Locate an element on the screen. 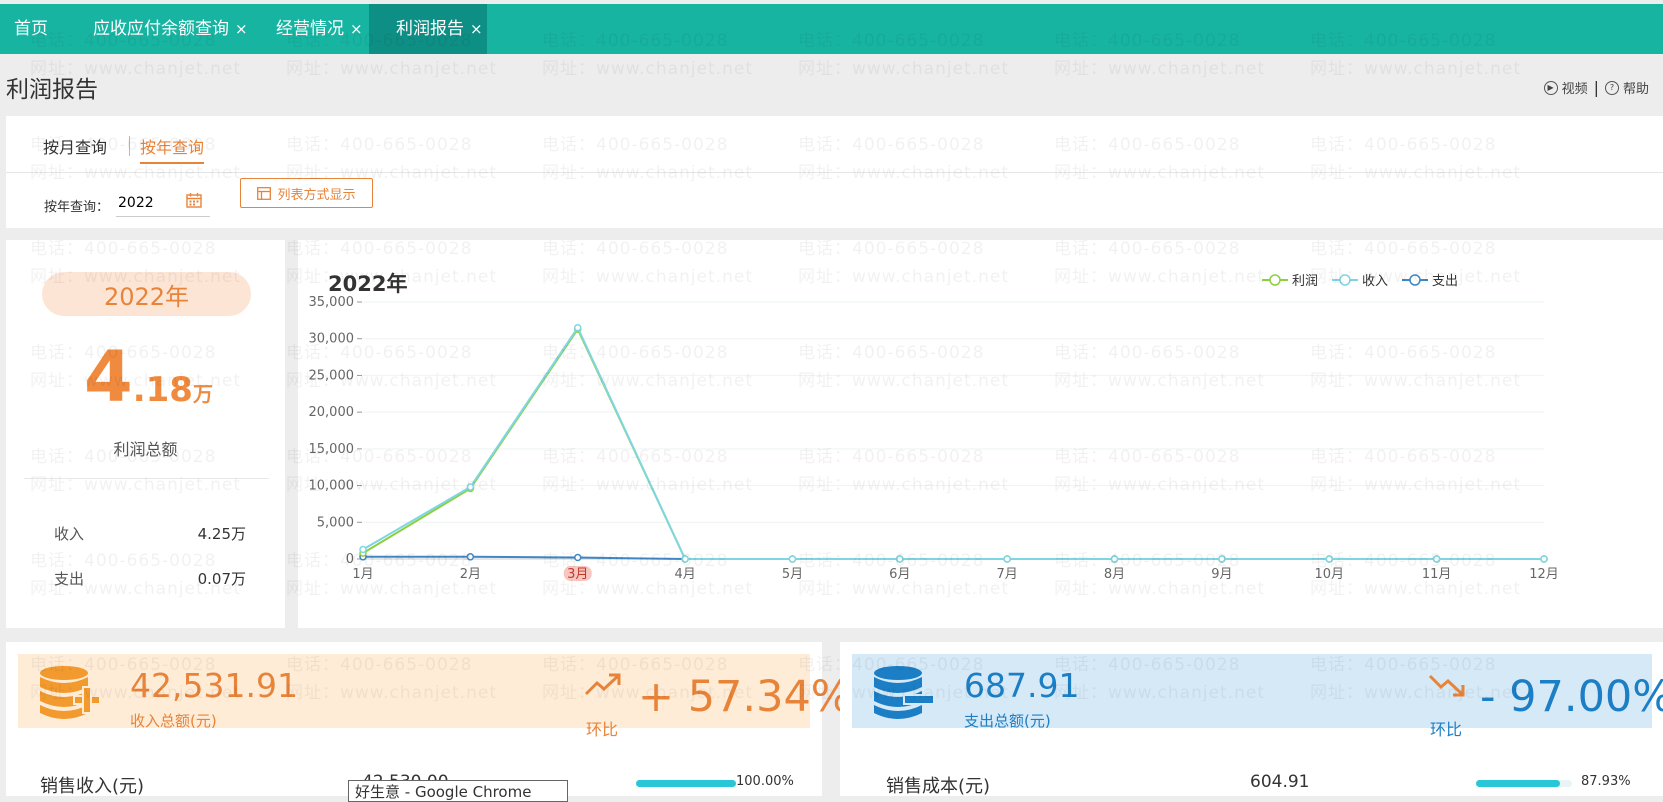  legend-item: 支出 is located at coordinates (1430, 279).